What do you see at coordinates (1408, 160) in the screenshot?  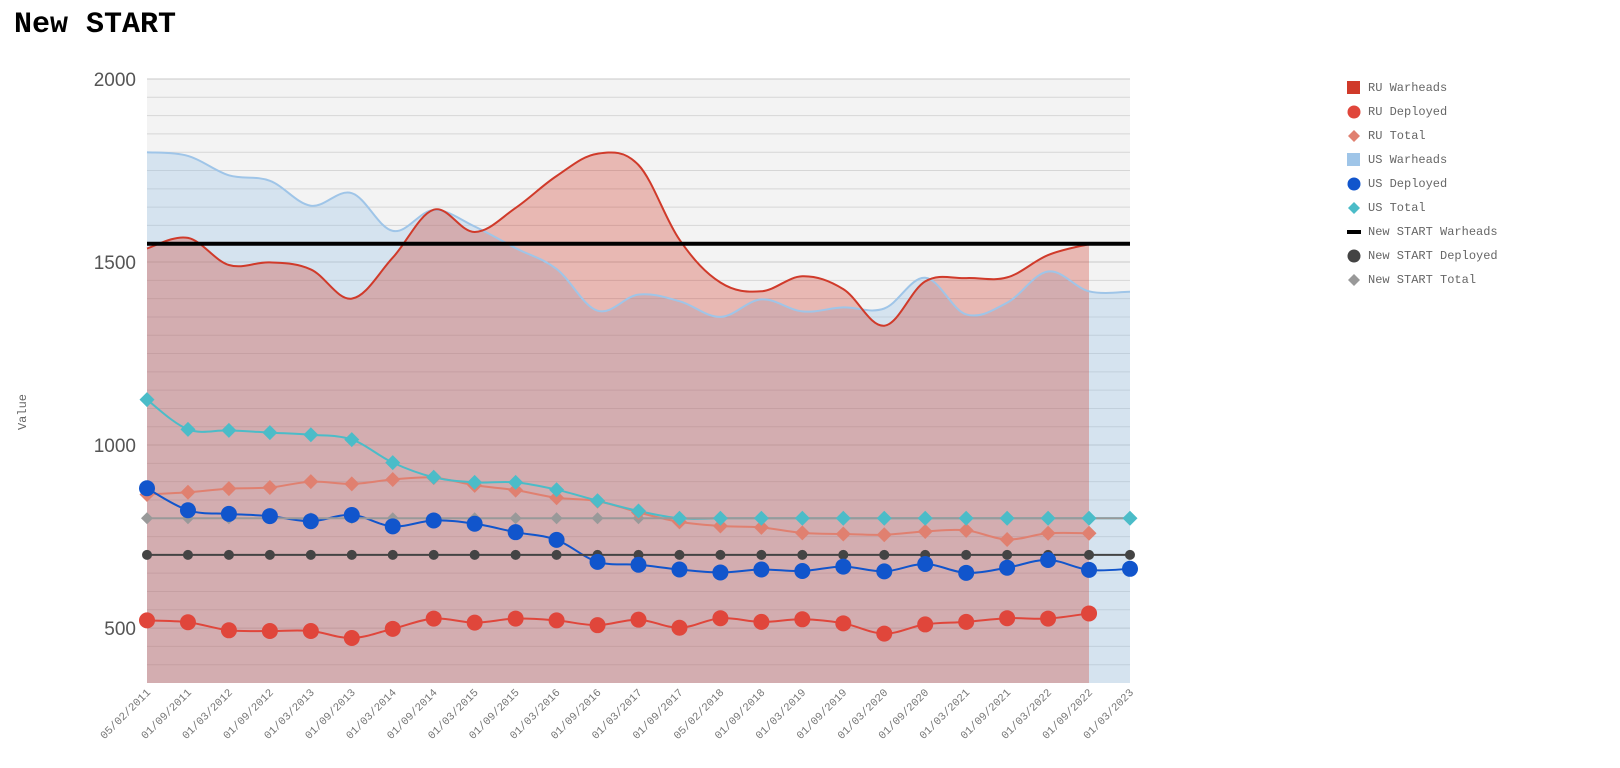 I see `legend-label: US Warheads` at bounding box center [1408, 160].